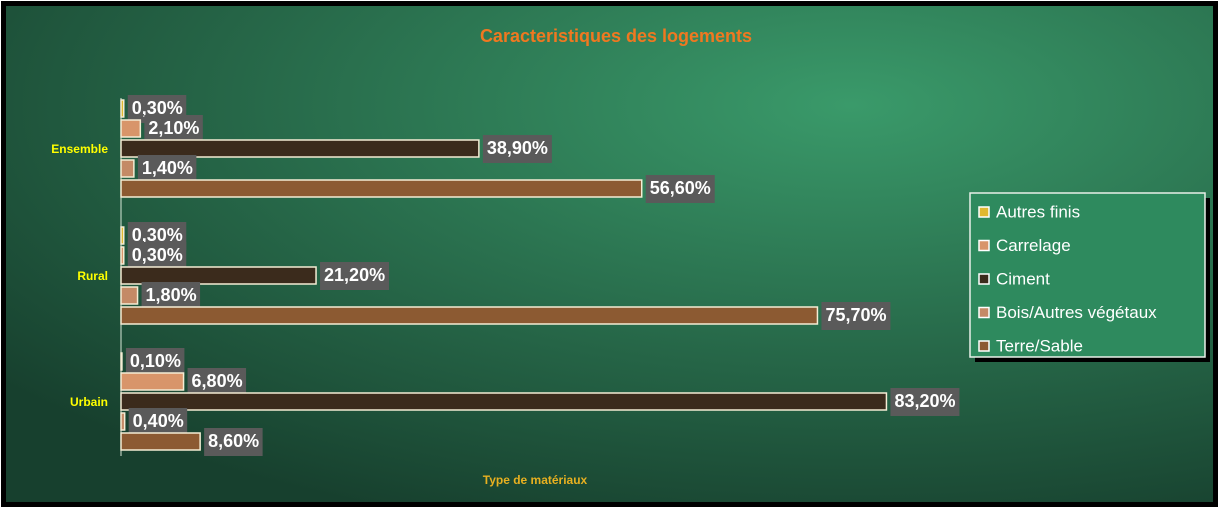  What do you see at coordinates (1023, 278) in the screenshot?
I see `legend-label: Ciment` at bounding box center [1023, 278].